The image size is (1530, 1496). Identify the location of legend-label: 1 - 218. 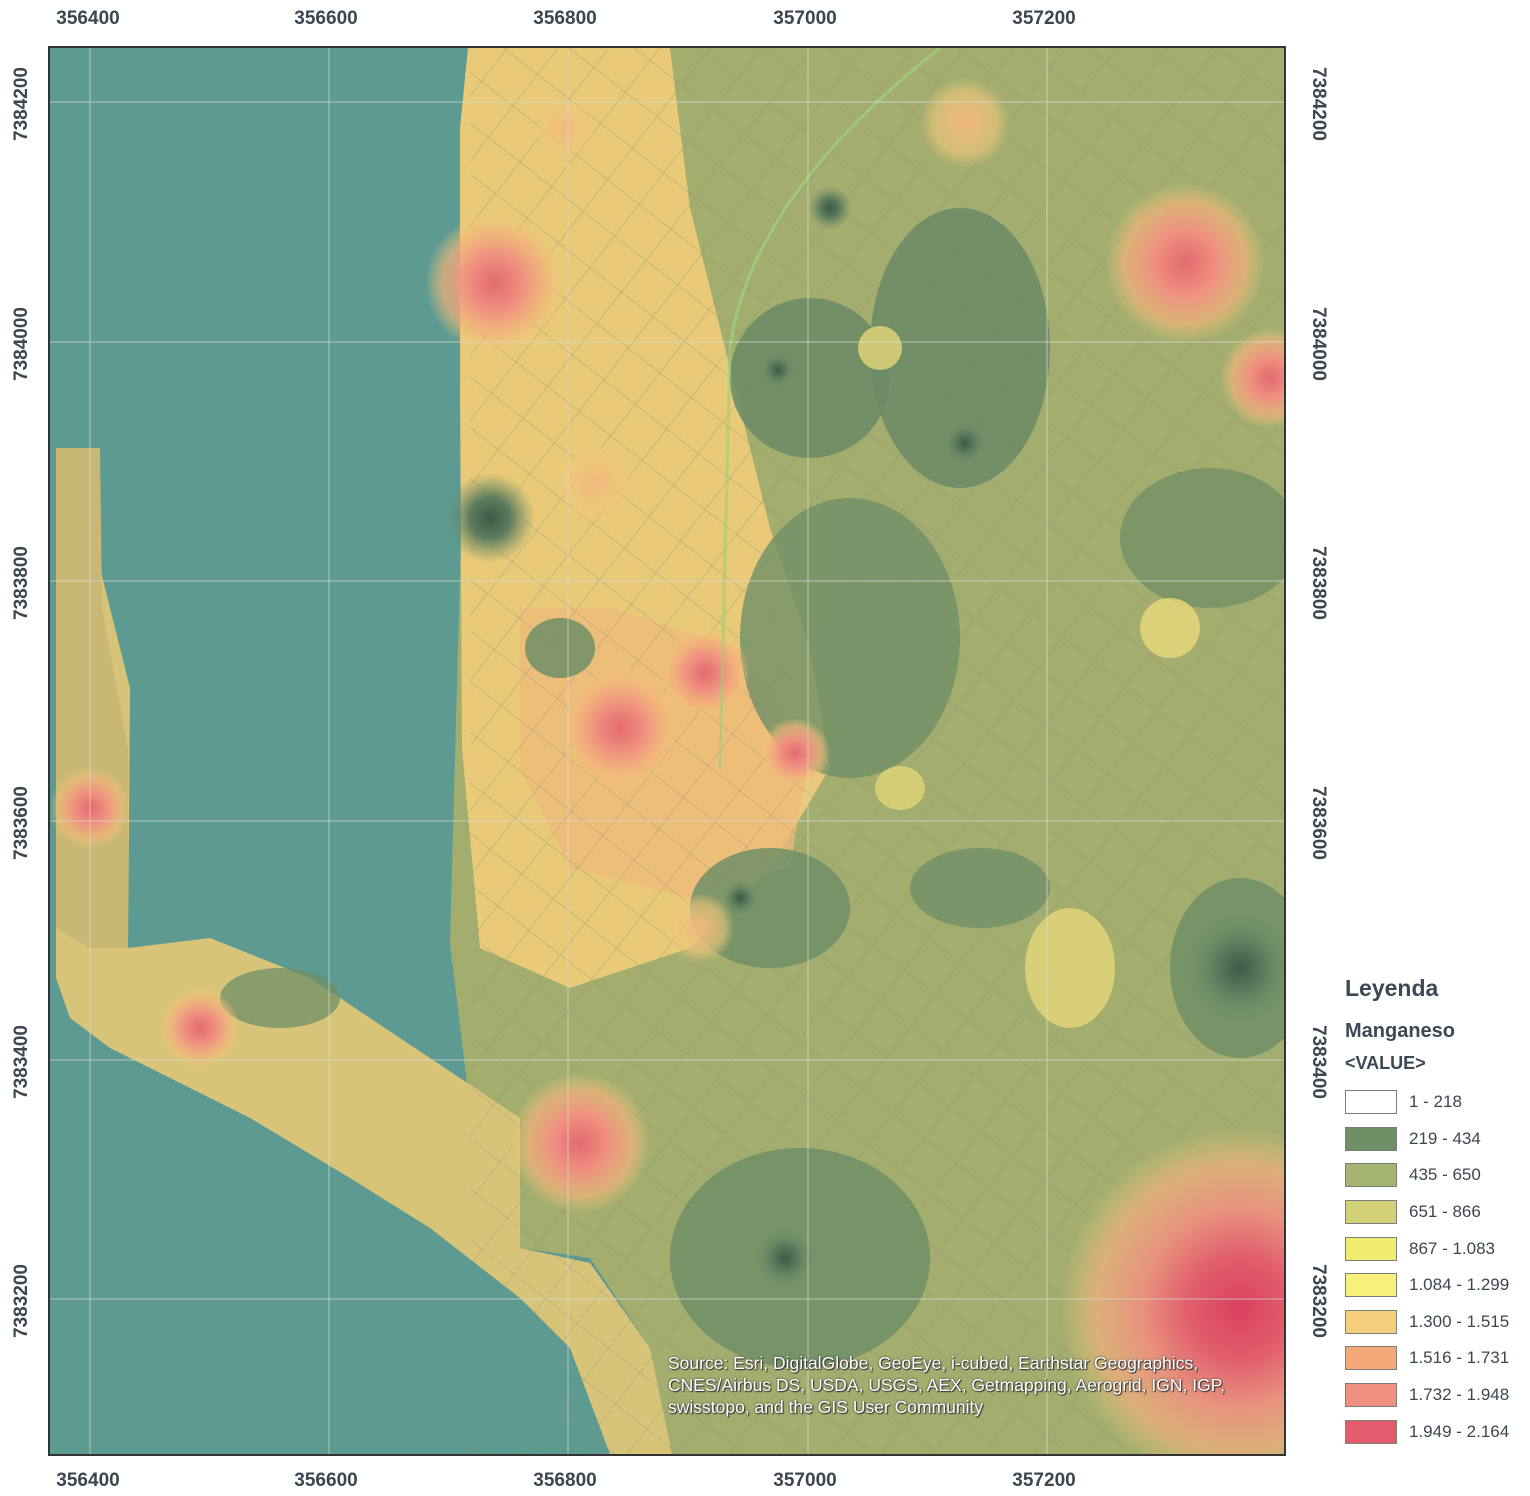
(1435, 1102).